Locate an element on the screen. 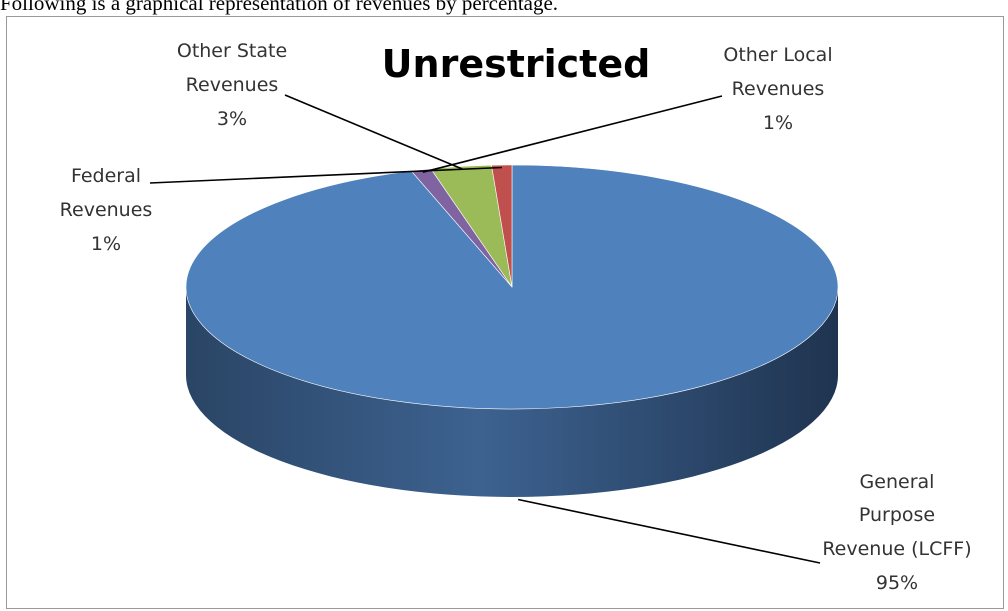 The image size is (1008, 611). leader-other-local-revenues is located at coordinates (572, 134).